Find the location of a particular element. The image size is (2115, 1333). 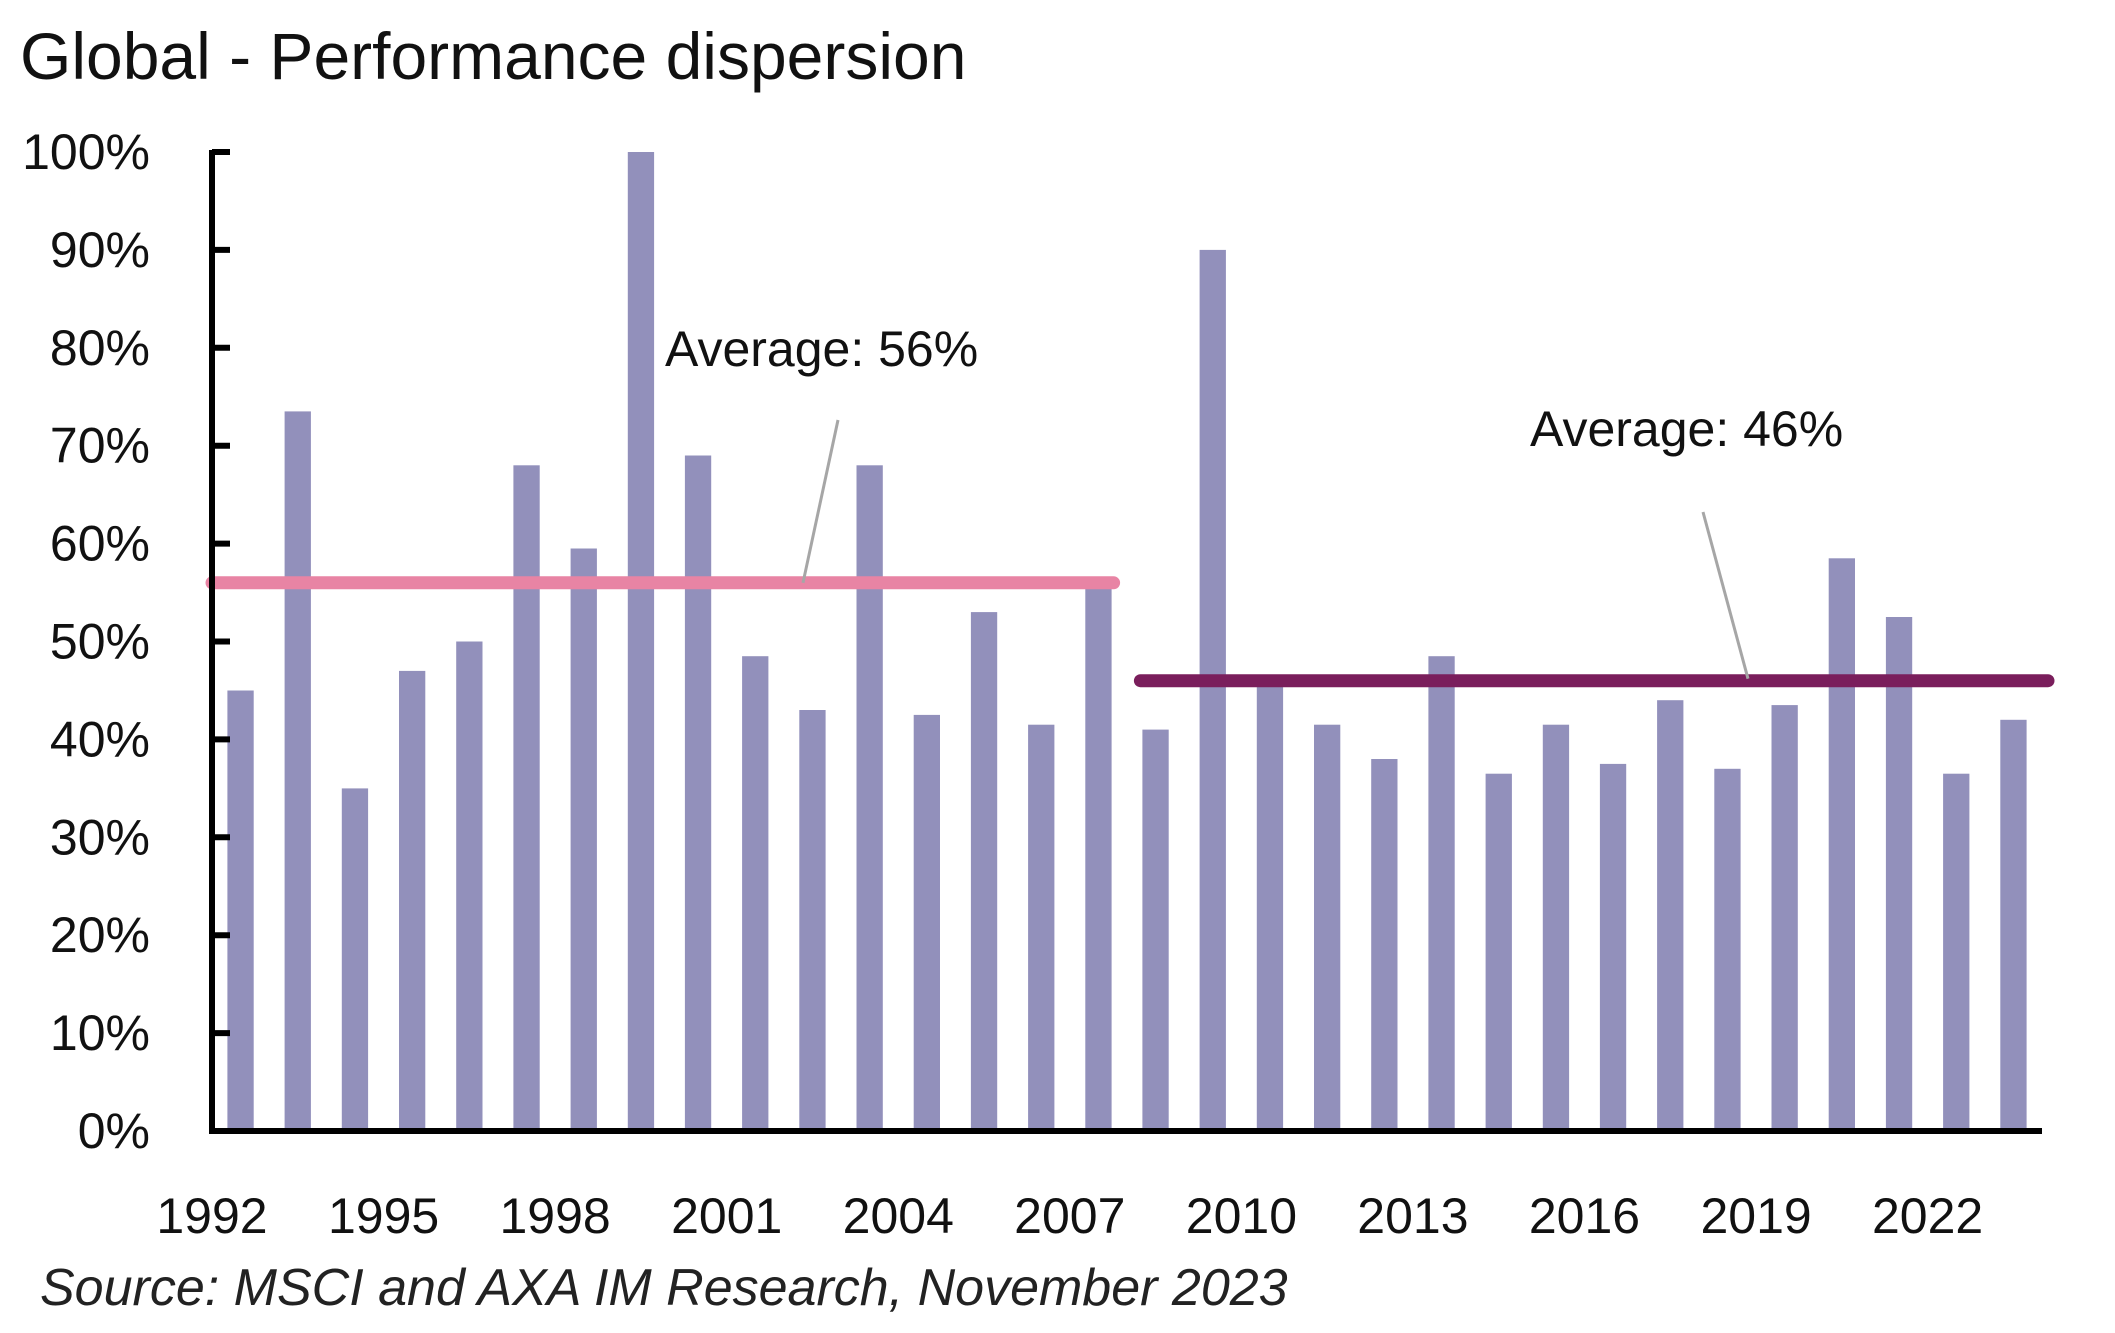

bar-2013 is located at coordinates (1441, 893).